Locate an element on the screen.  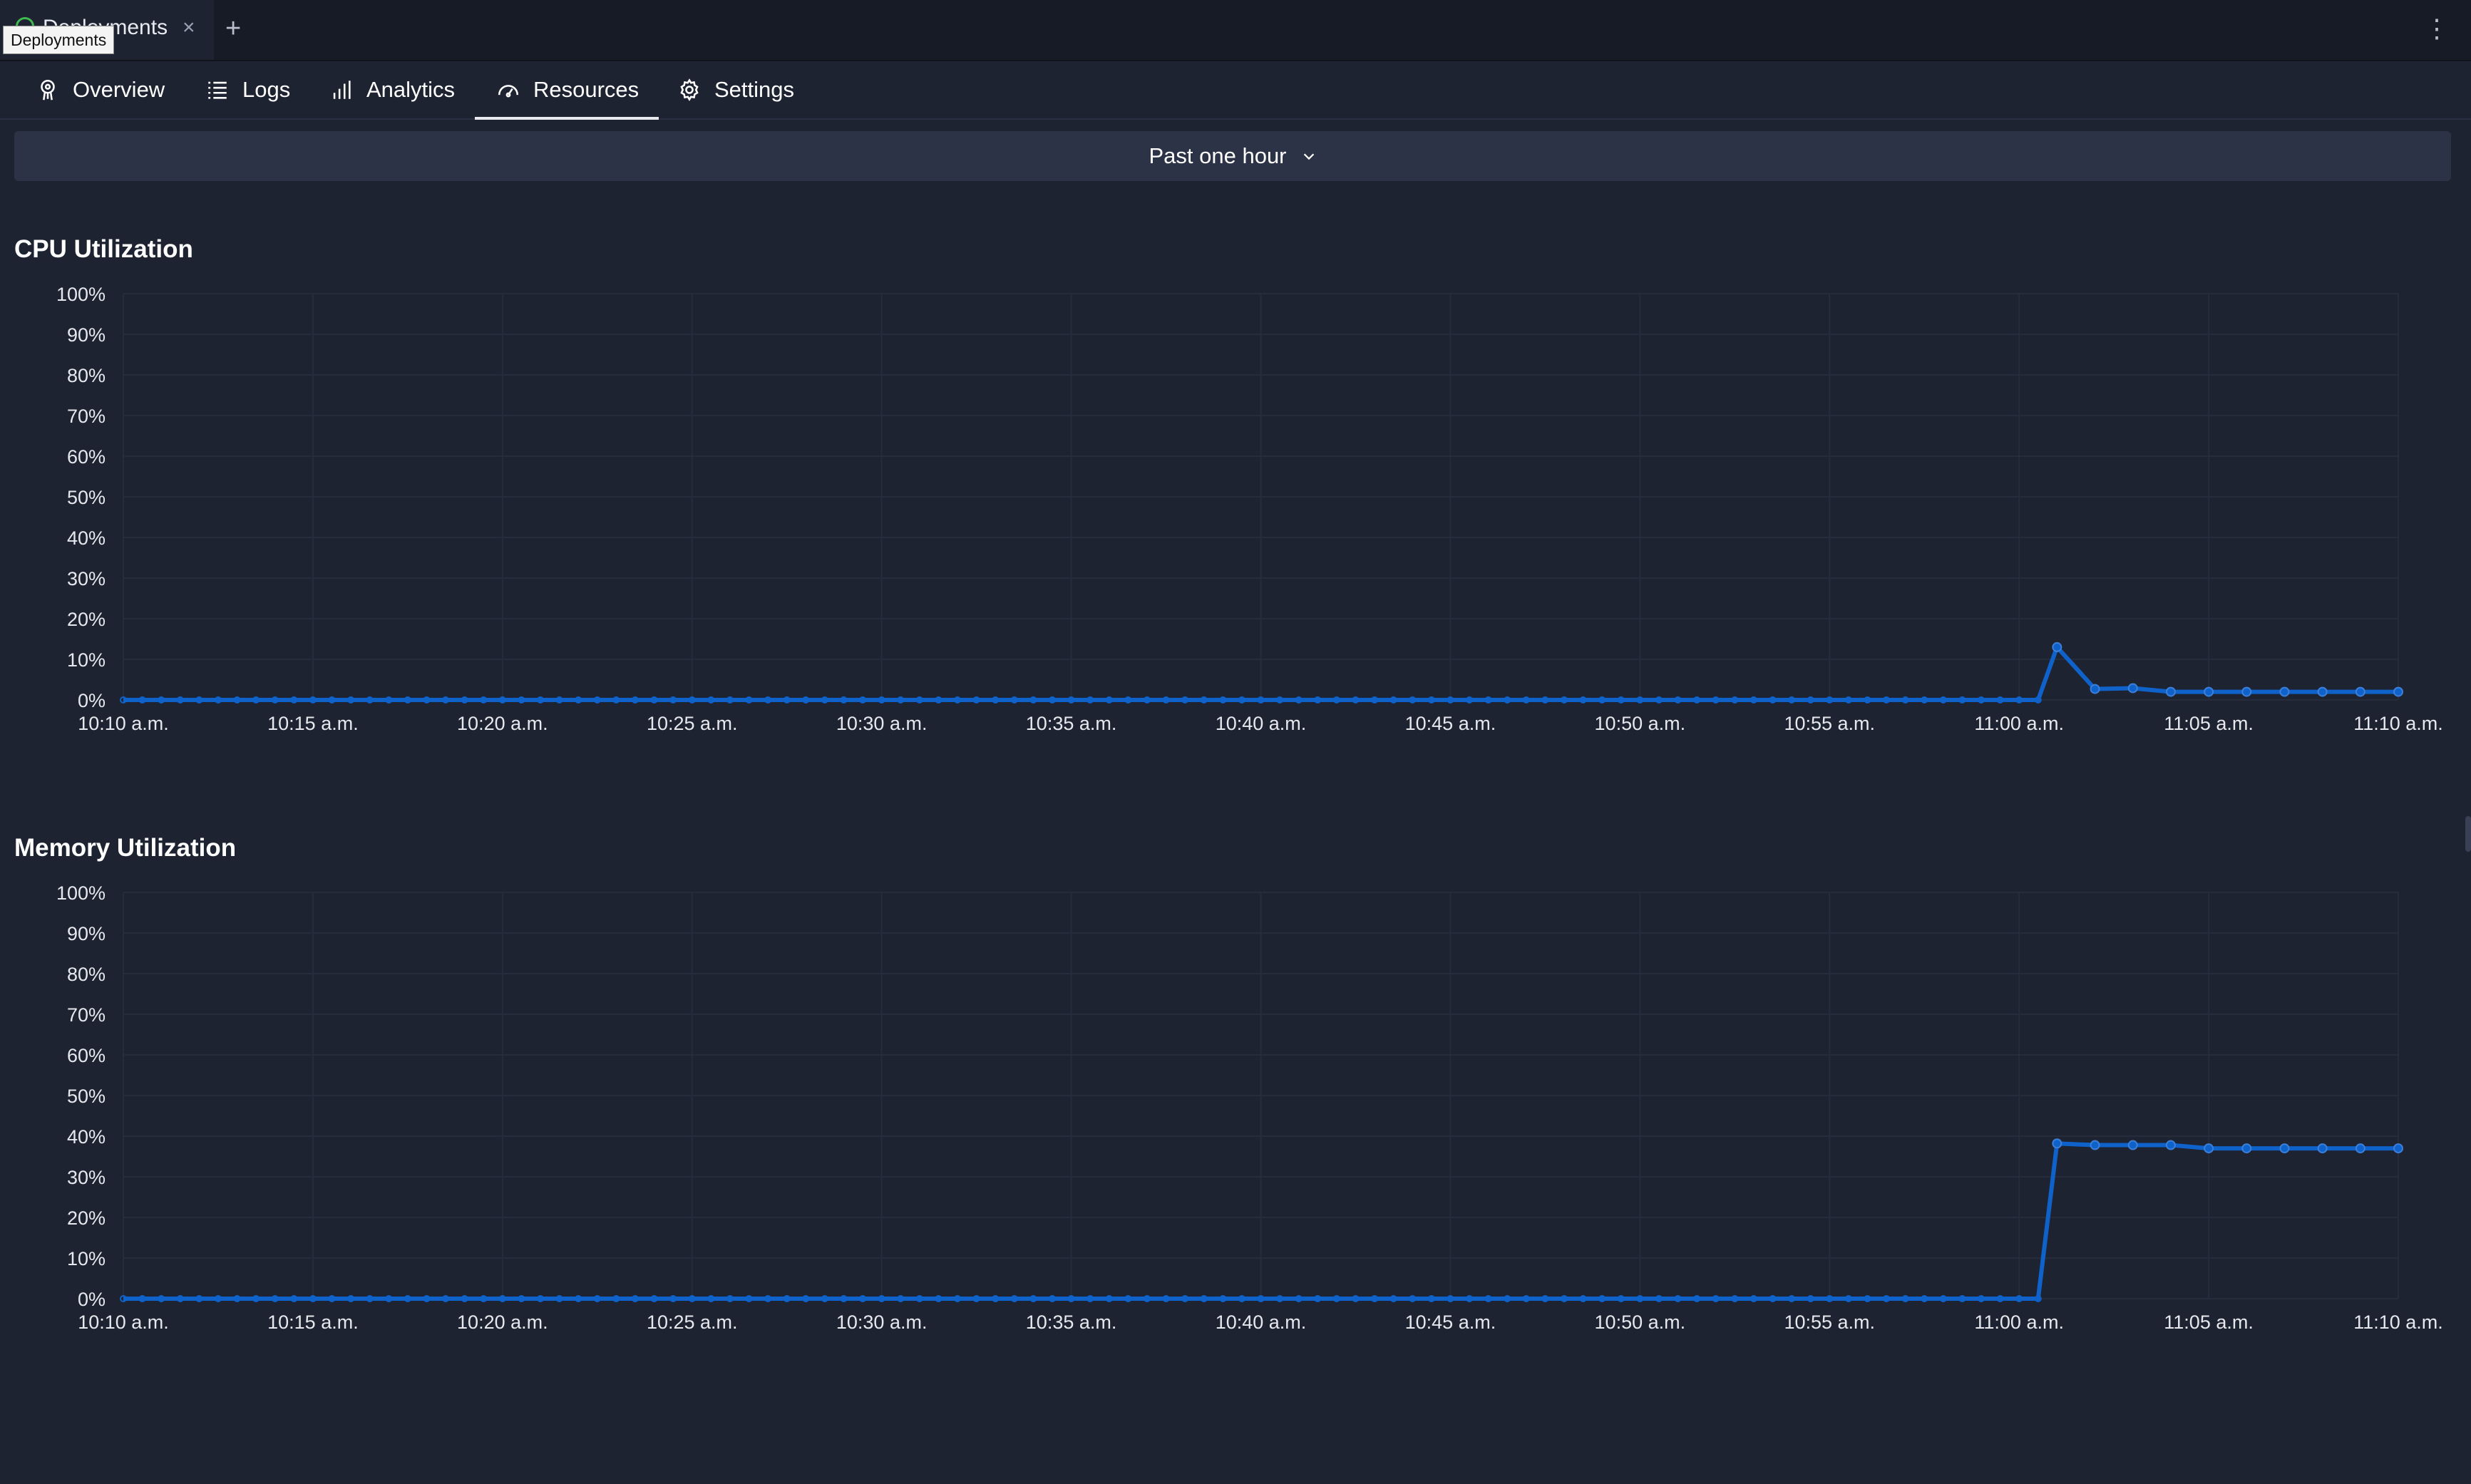
y-tick-label: 10% is located at coordinates (86, 660).